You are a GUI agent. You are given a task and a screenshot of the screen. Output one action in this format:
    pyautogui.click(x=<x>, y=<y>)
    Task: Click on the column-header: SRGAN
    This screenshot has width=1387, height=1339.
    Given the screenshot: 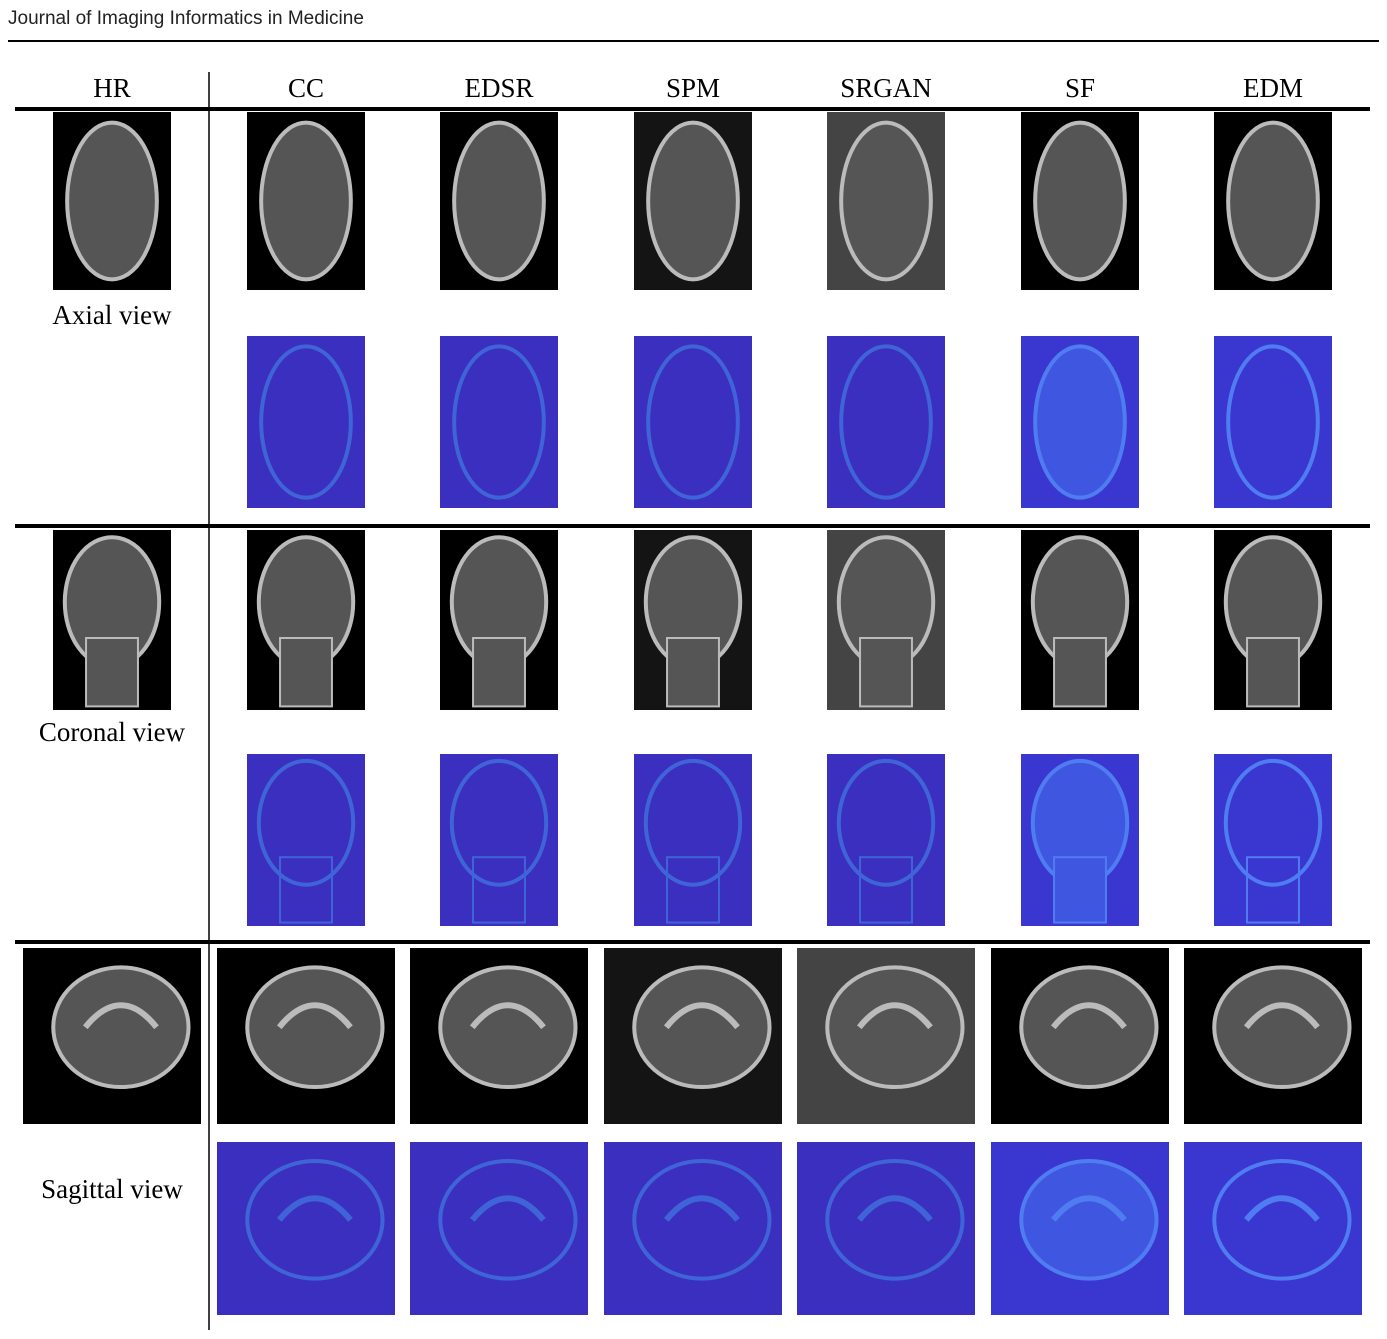 What is the action you would take?
    pyautogui.click(x=886, y=88)
    